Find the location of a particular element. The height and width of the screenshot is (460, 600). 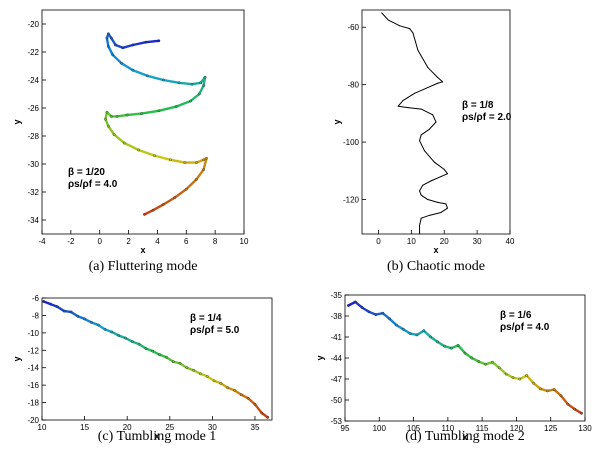

parameter-annotation: β = 1/4 ρs/ρf = 5.0 is located at coordinates (215, 324).